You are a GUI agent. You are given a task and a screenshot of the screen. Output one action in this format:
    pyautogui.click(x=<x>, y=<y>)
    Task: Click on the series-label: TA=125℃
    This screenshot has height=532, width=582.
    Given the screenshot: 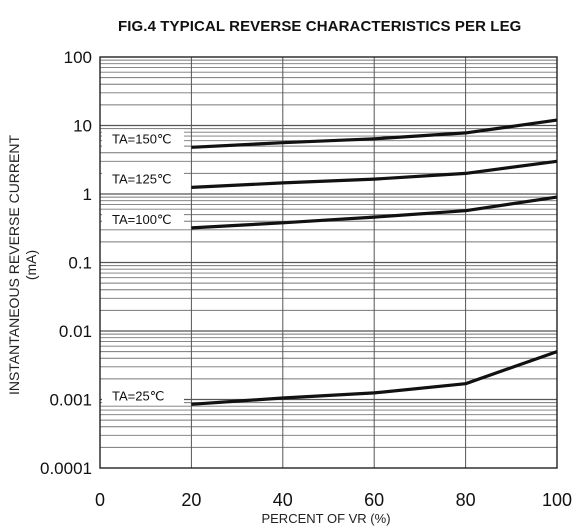 What is the action you would take?
    pyautogui.click(x=142, y=178)
    